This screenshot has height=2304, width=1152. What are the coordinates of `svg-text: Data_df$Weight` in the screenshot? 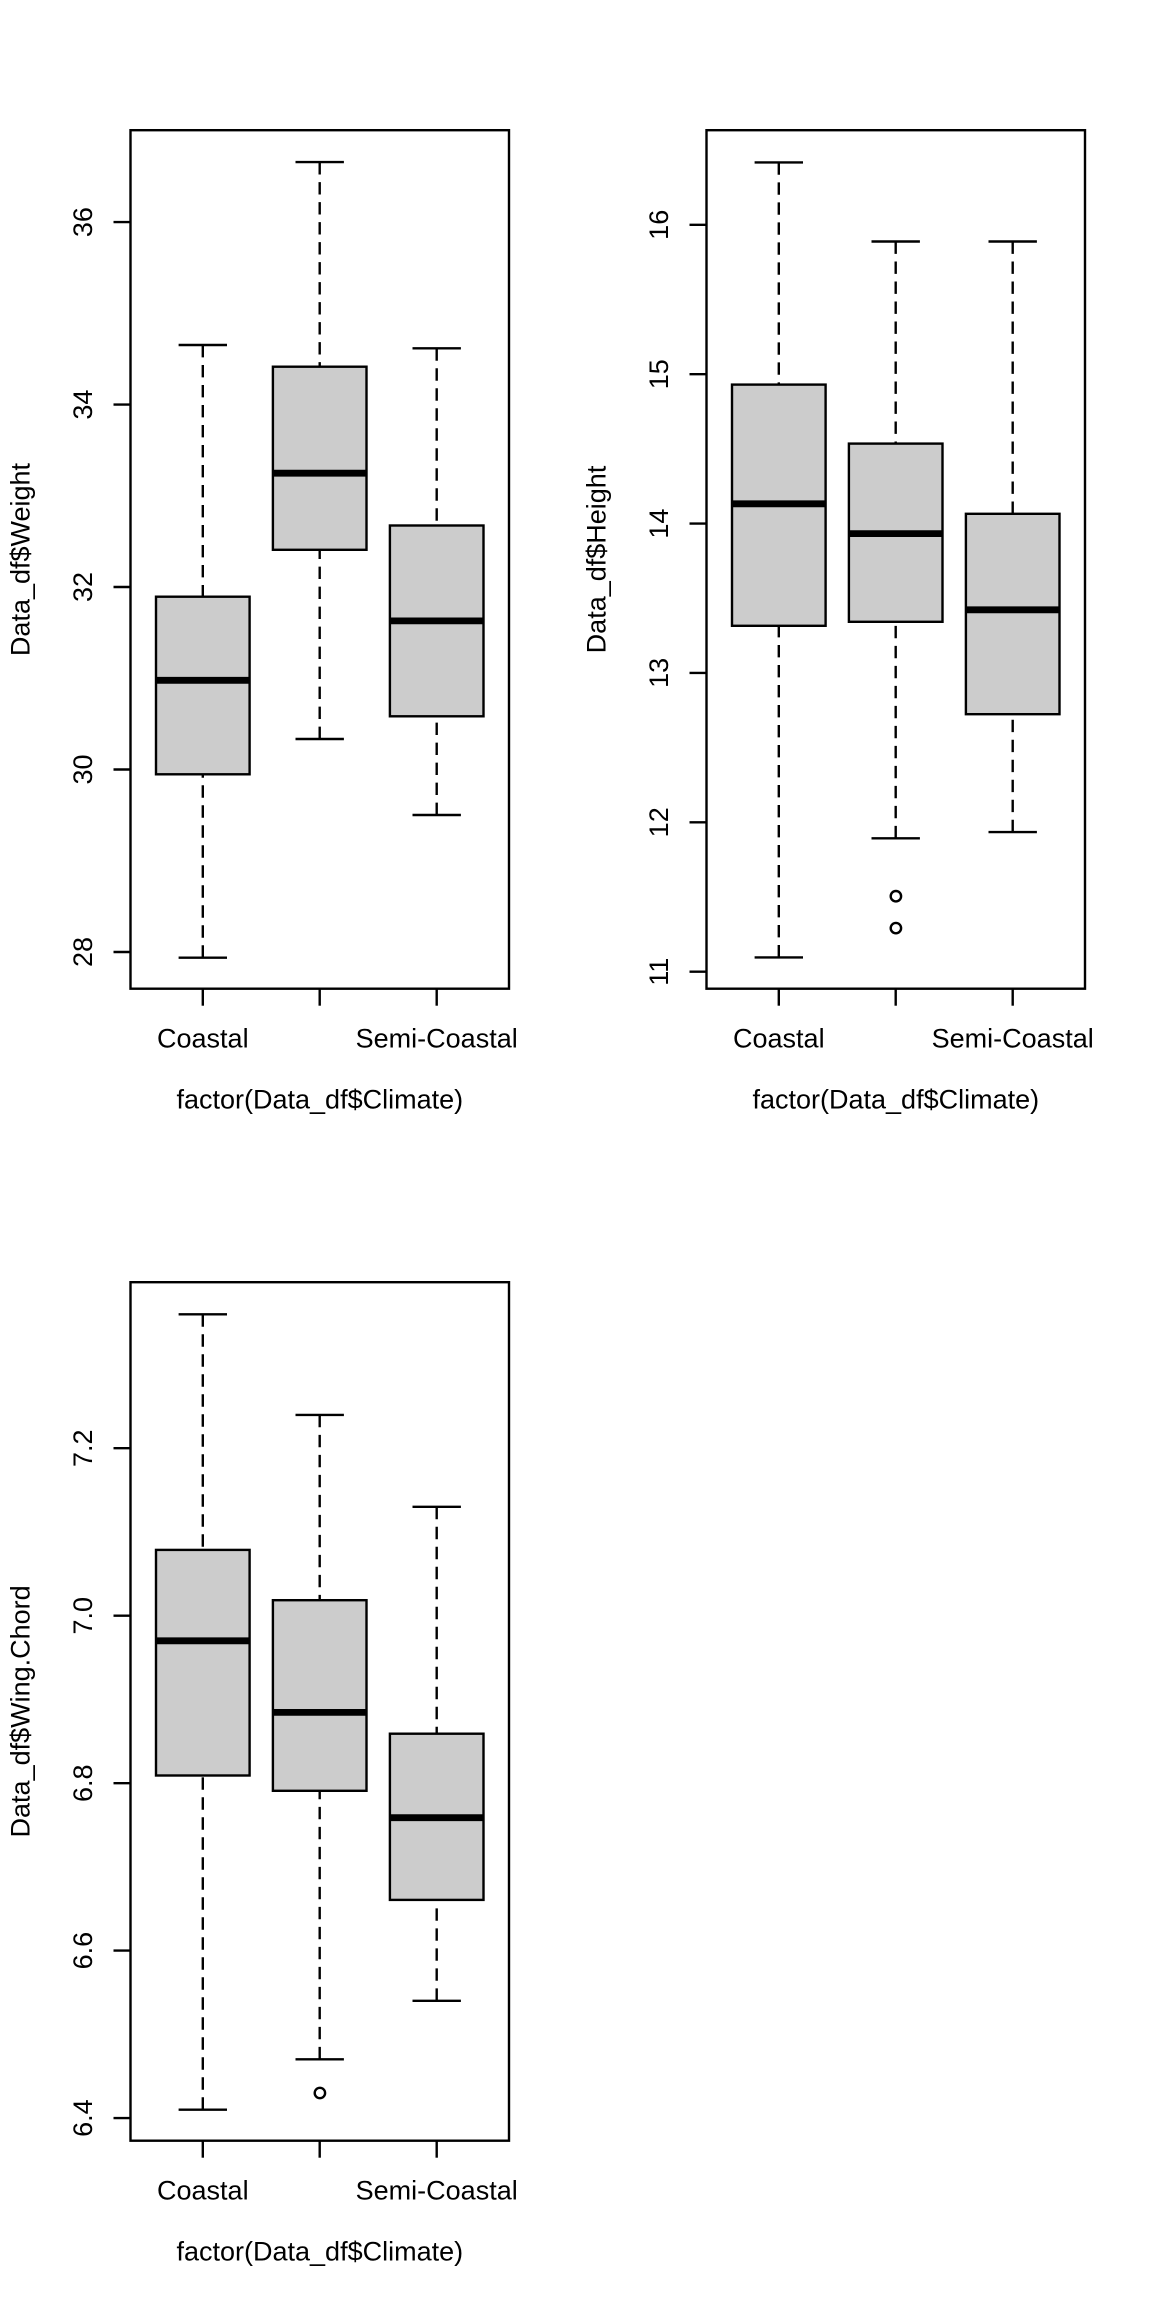 It's located at (21, 559).